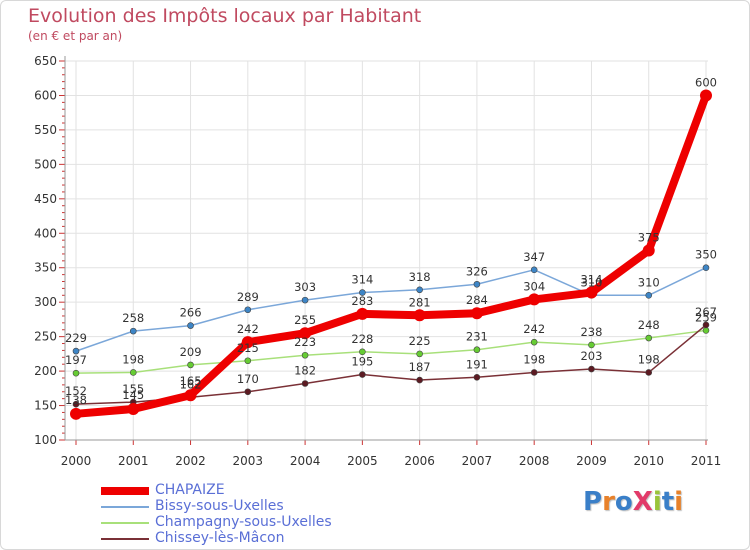 Image resolution: width=750 pixels, height=550 pixels. I want to click on data-label-s3: 267, so click(706, 312).